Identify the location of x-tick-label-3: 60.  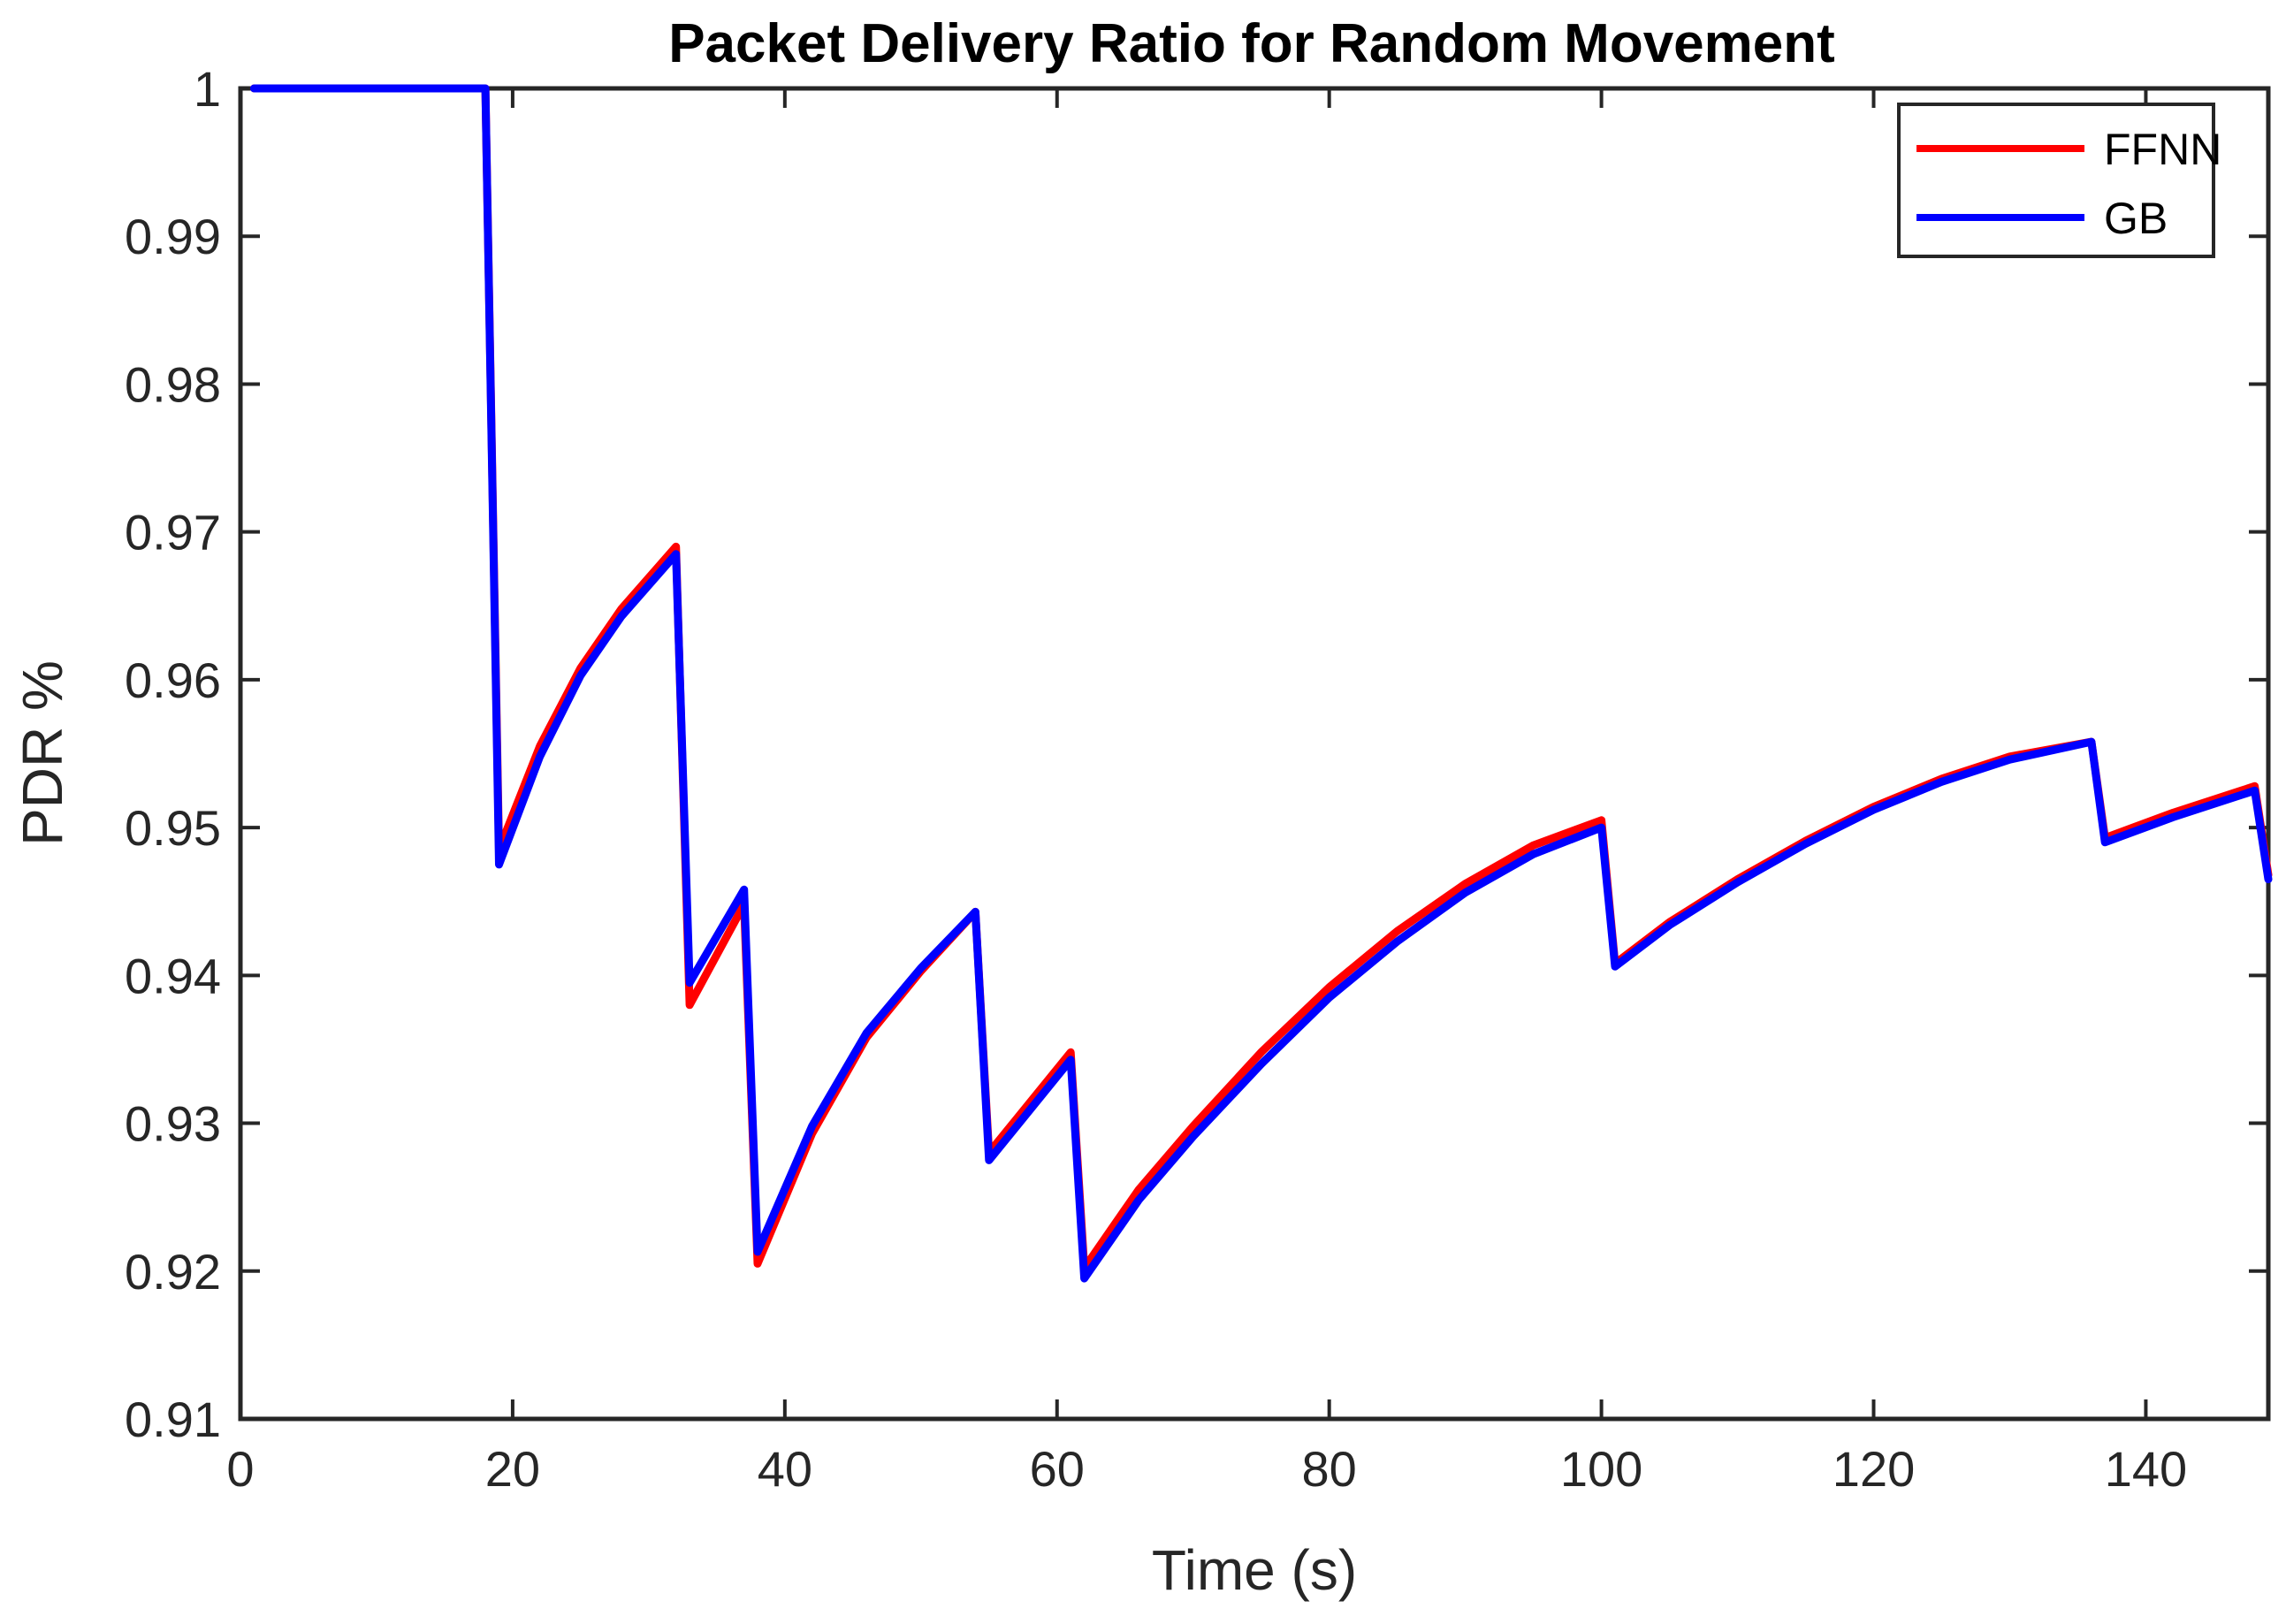
(1057, 1469).